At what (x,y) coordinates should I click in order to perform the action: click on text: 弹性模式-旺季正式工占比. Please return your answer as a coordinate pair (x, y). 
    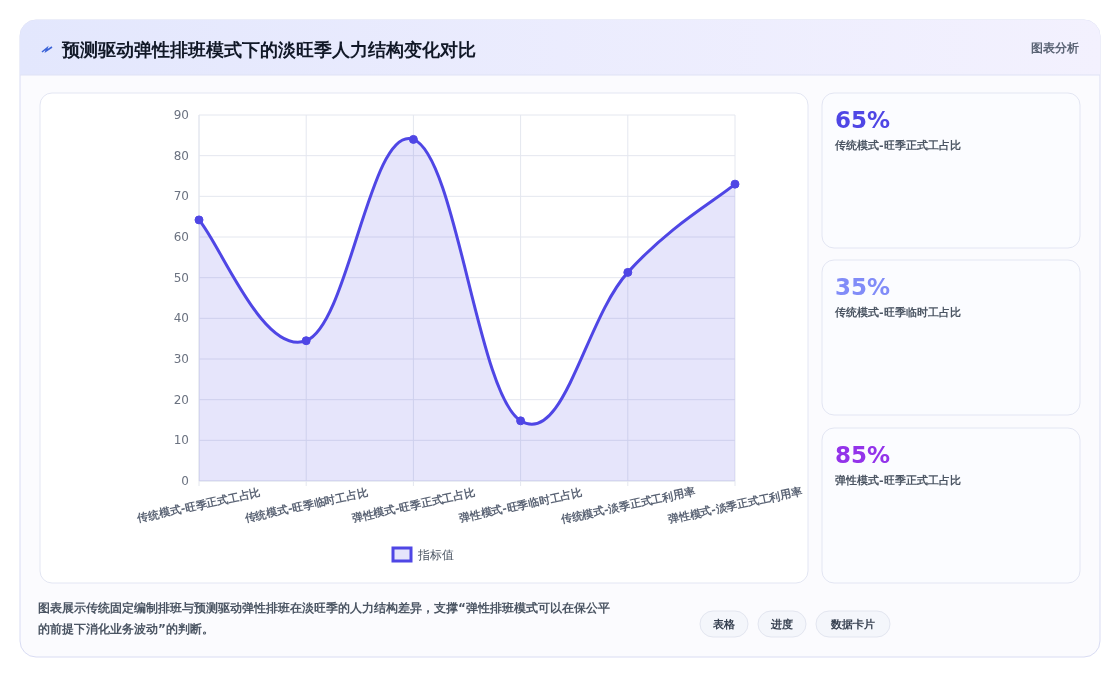
    Looking at the image, I should click on (898, 480).